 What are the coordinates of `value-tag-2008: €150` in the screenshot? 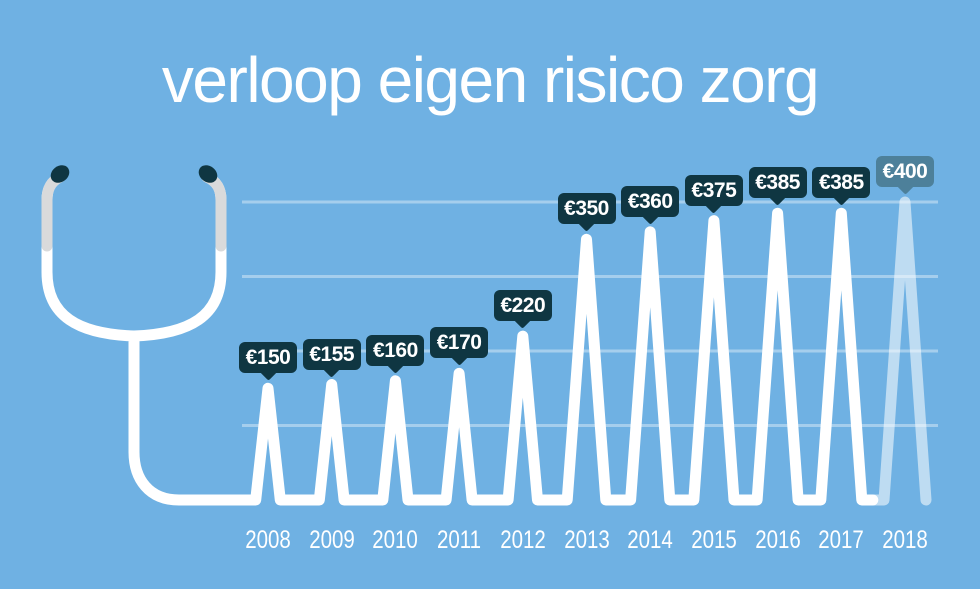 It's located at (268, 361).